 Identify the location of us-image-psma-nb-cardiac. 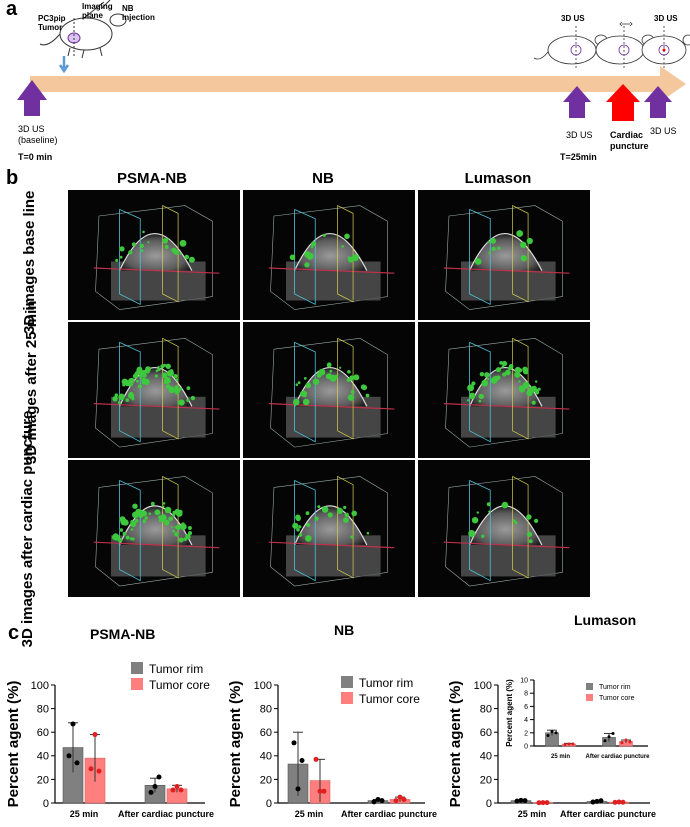
(154, 528).